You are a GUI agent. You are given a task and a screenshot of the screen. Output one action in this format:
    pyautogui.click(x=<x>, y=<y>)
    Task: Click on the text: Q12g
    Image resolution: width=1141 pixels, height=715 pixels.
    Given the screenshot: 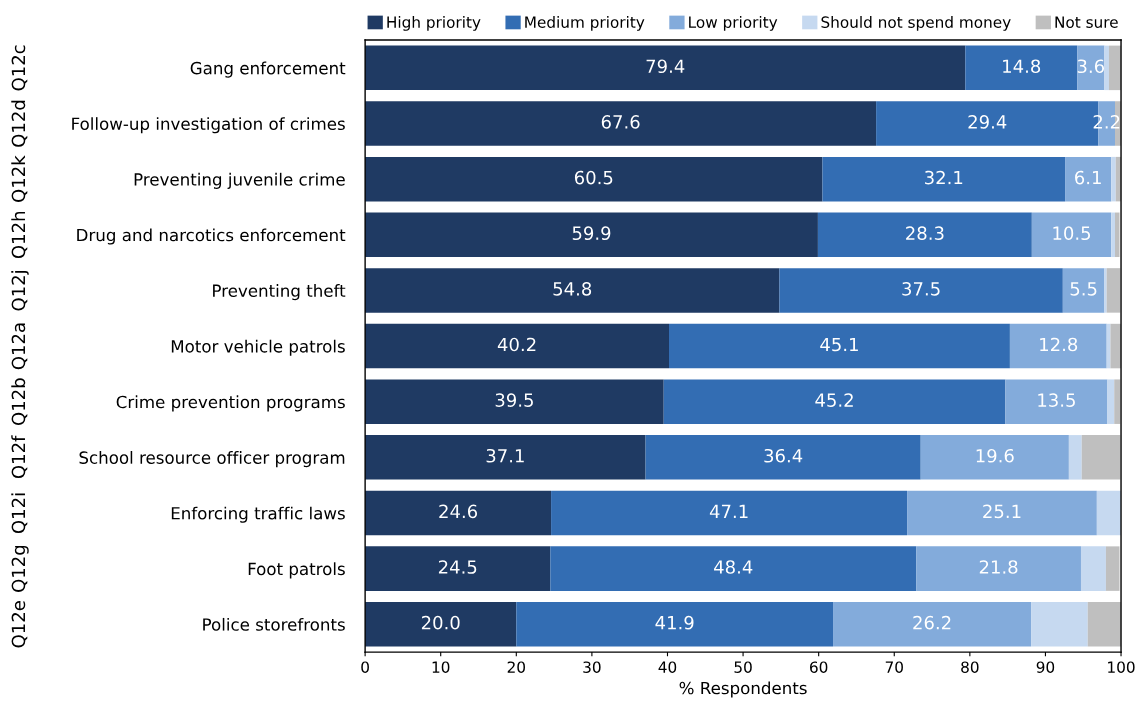 What is the action you would take?
    pyautogui.click(x=20, y=568)
    